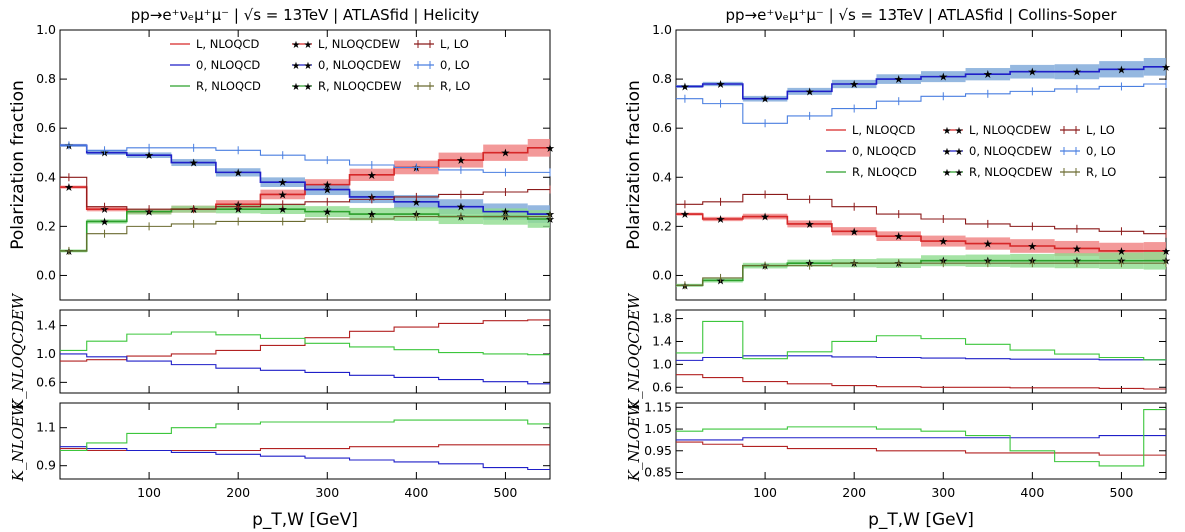 Image resolution: width=1185 pixels, height=532 pixels. I want to click on y-tick-label: 0.8, so click(46, 78).